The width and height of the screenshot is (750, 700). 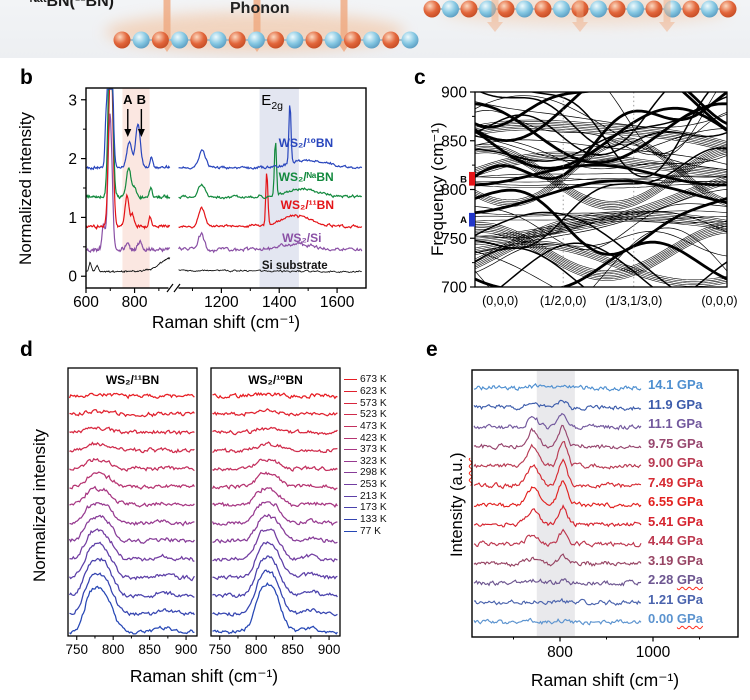 I want to click on pressure-label-3.19GPa: 3.19 GPa, so click(x=675, y=560).